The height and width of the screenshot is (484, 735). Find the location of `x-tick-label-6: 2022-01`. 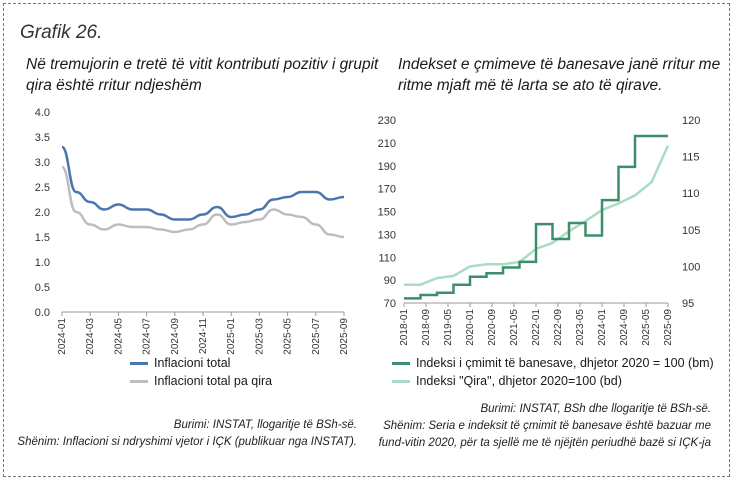

x-tick-label-6: 2022-01 is located at coordinates (536, 327).